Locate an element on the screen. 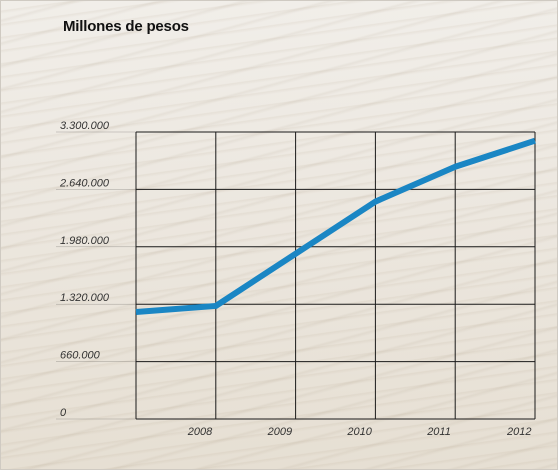 The height and width of the screenshot is (470, 558). y-tick-label: 660.000 is located at coordinates (80, 356).